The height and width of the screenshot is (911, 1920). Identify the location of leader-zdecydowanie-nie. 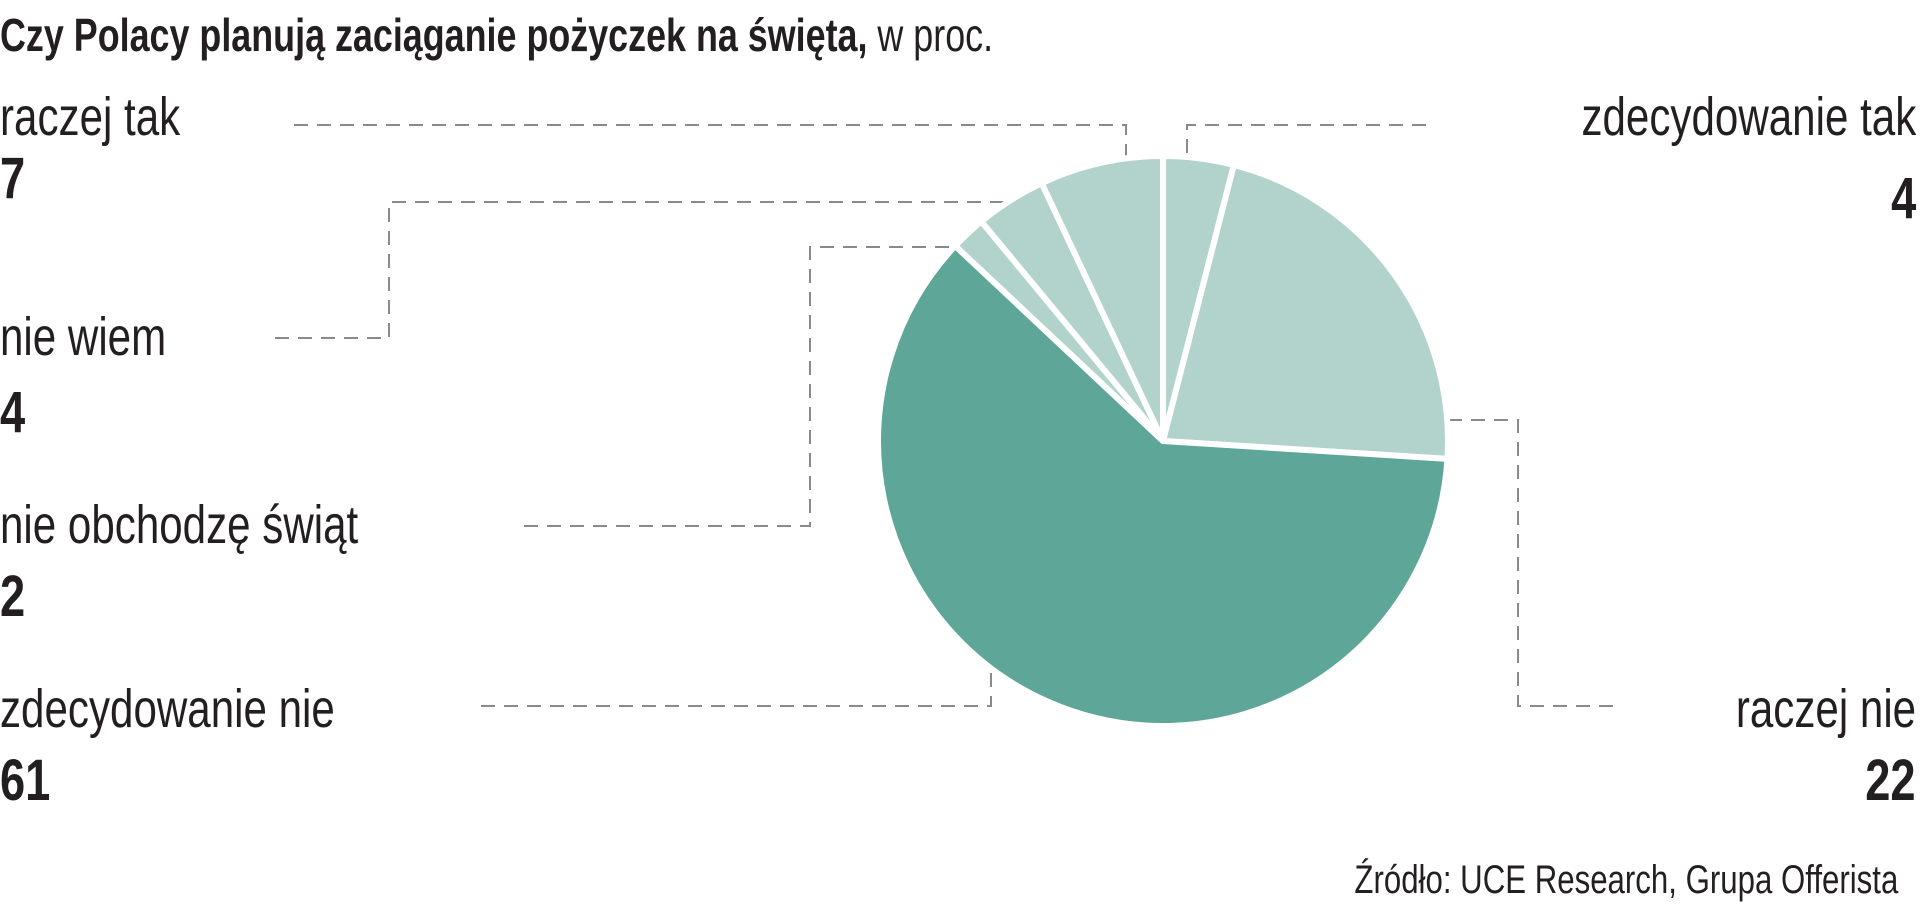
(736, 689).